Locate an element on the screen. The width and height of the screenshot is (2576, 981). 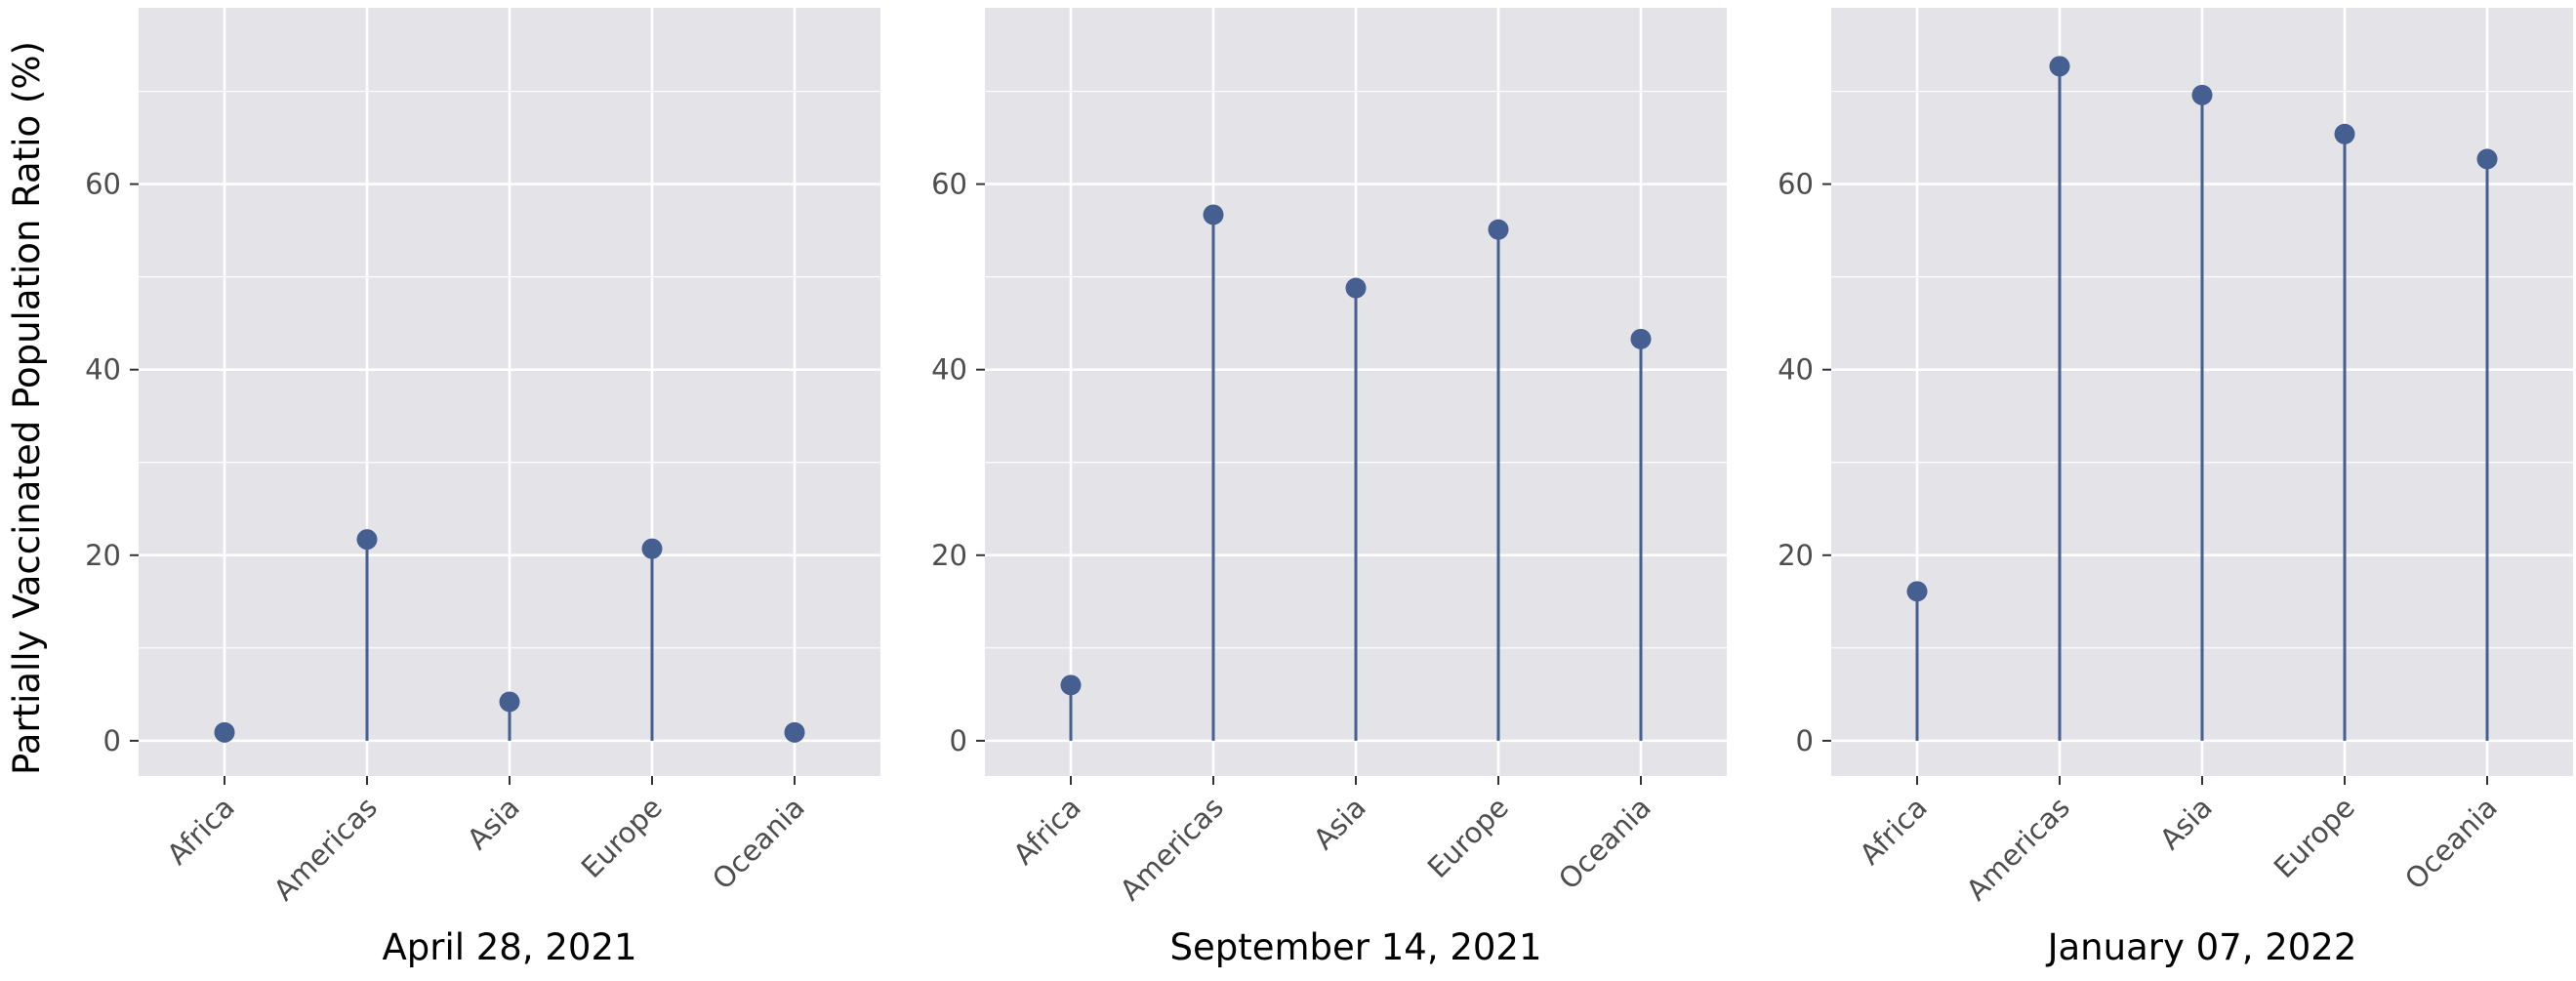
panel-title: January 07, 2022 is located at coordinates (2201, 947).